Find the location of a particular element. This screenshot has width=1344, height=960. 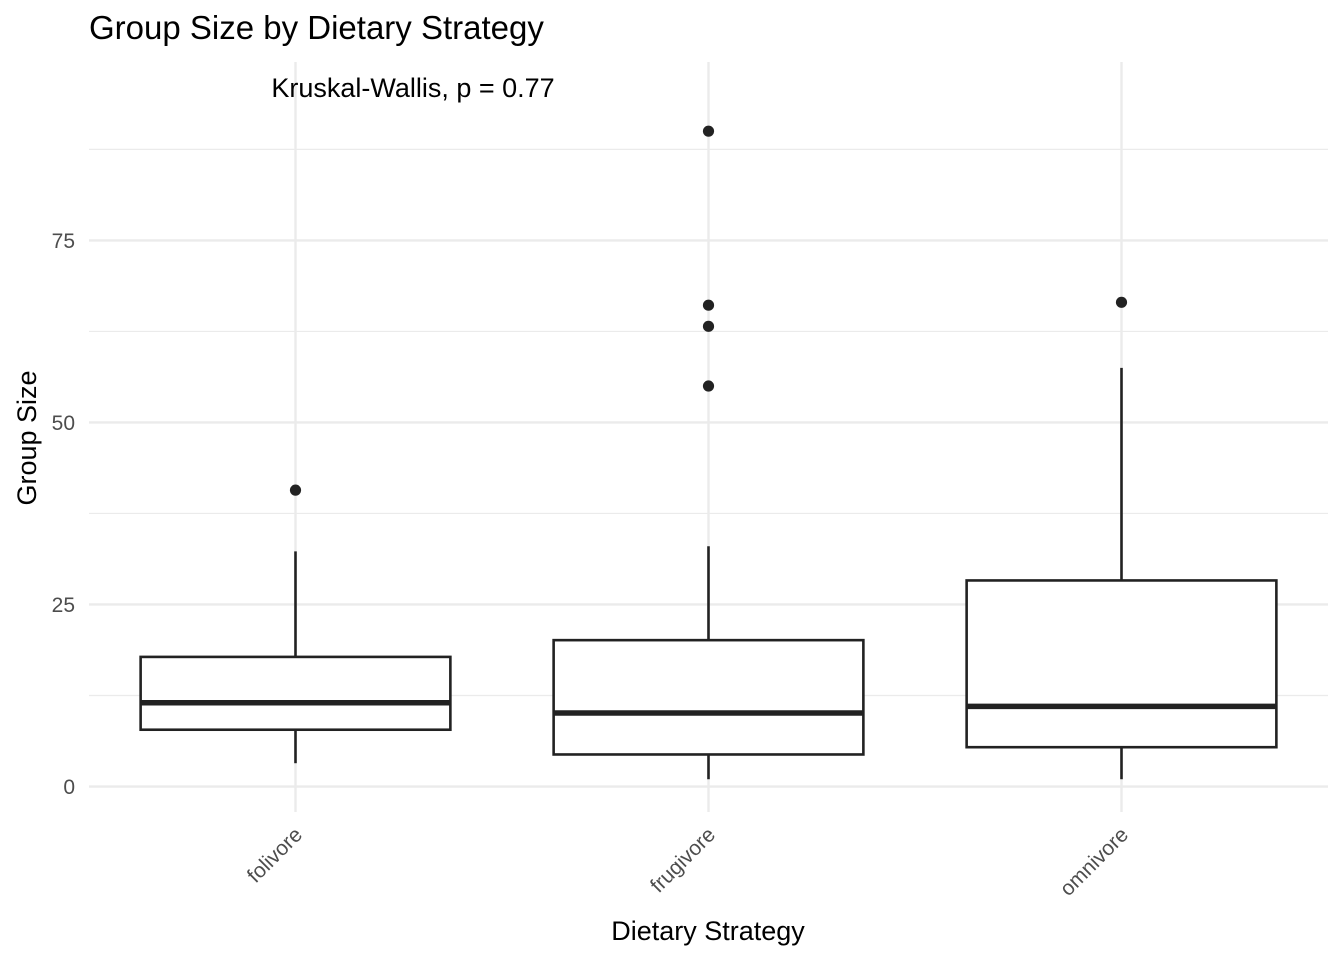

y-axis-title: Group Size is located at coordinates (27, 437).